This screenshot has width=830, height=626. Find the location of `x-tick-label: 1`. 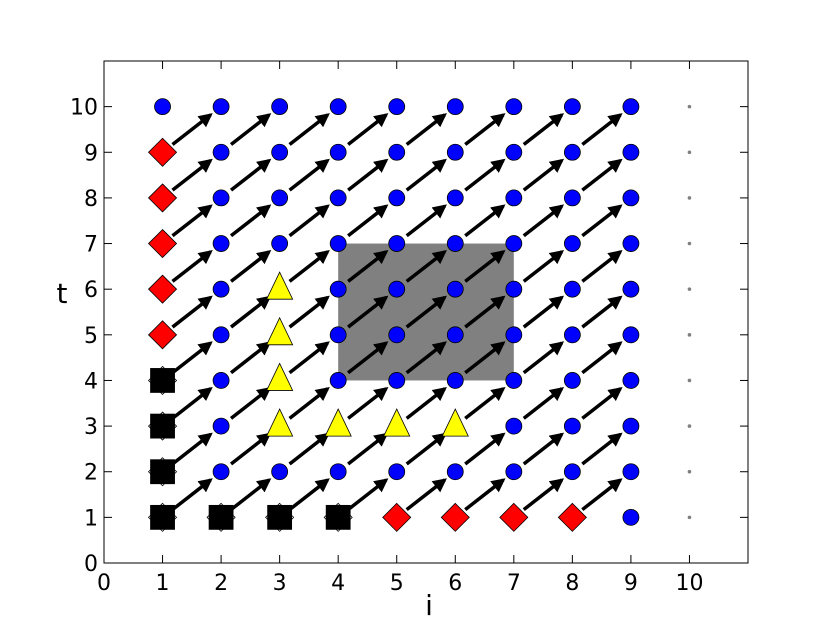

x-tick-label: 1 is located at coordinates (163, 583).